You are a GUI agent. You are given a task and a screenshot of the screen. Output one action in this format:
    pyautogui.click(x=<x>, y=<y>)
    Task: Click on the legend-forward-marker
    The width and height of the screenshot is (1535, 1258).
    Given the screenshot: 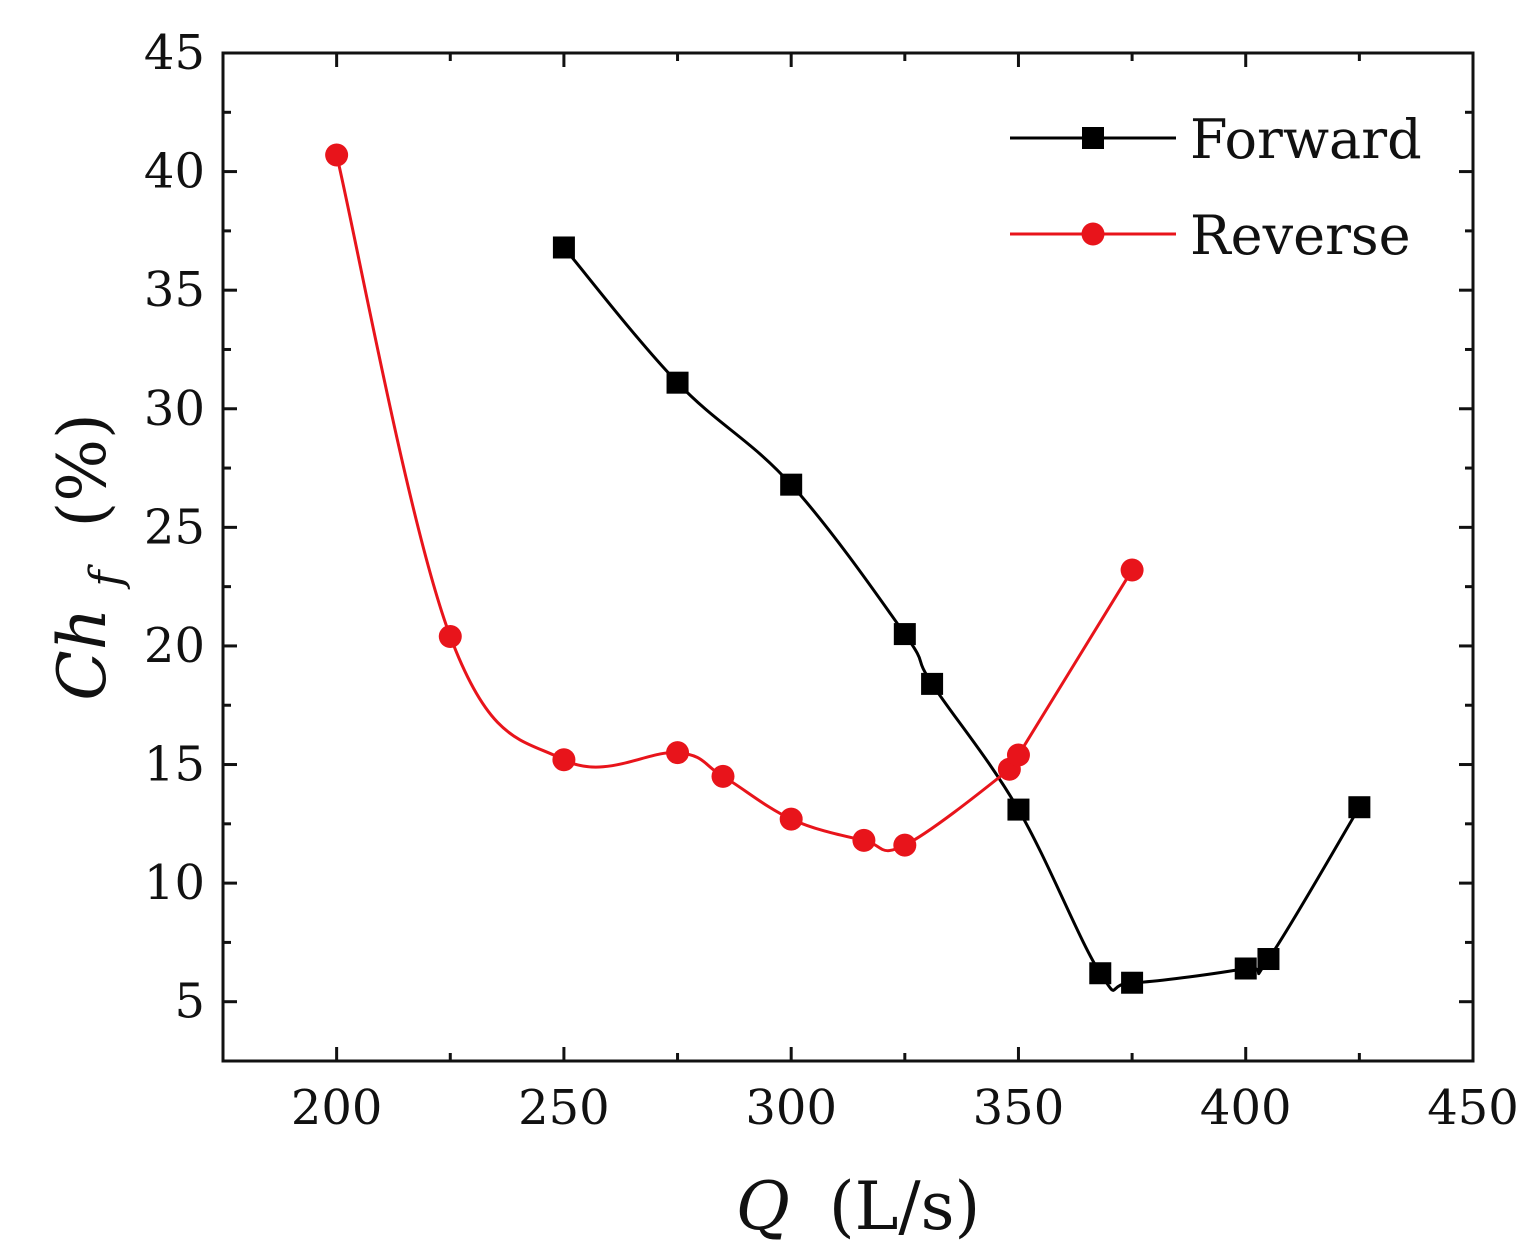 What is the action you would take?
    pyautogui.click(x=1093, y=138)
    